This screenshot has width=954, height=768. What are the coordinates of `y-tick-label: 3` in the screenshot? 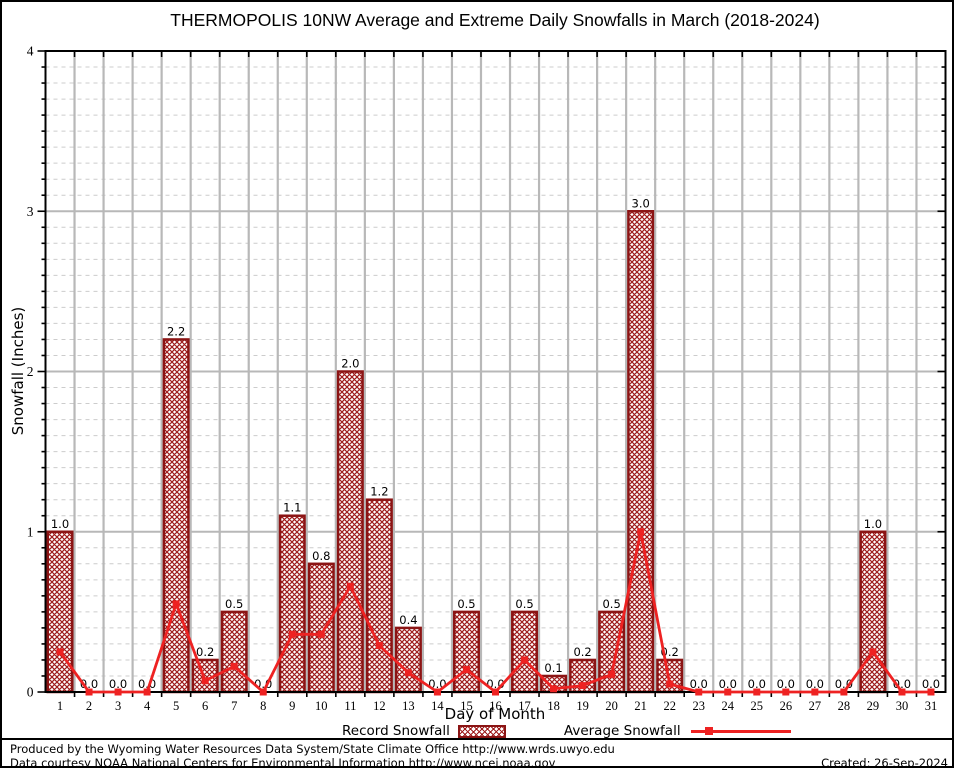 It's located at (30, 211).